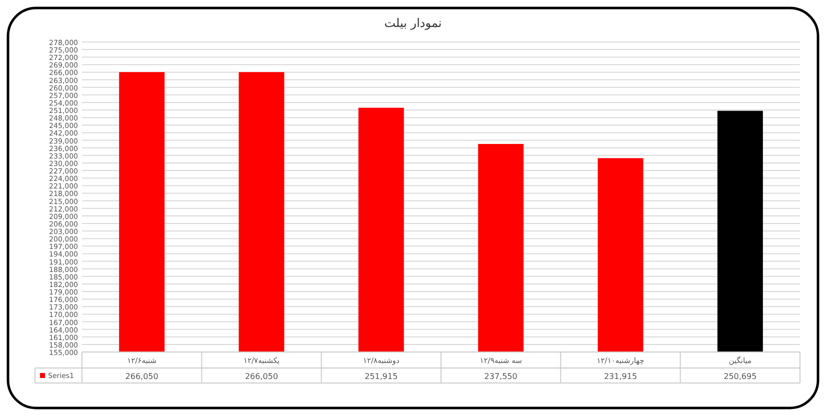  Describe the element at coordinates (621, 376) in the screenshot. I see `data-label: 231,915` at that location.